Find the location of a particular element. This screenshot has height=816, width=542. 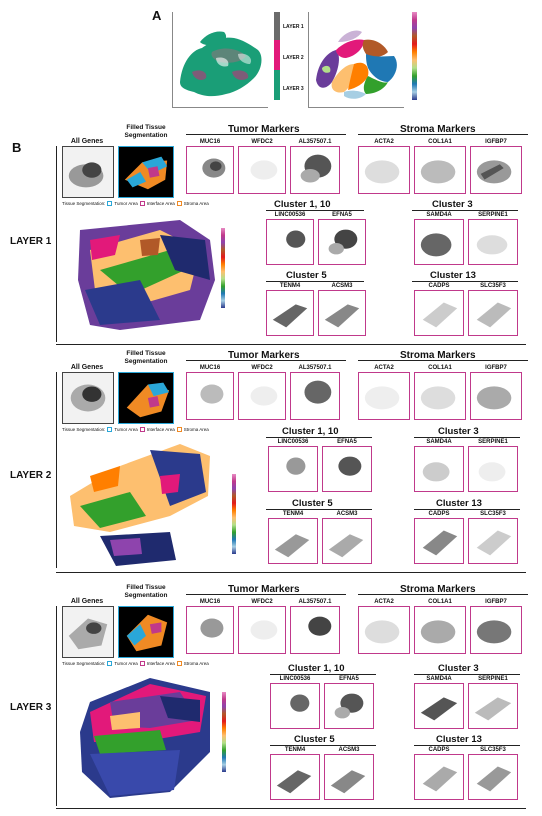

efna5-image-l2 is located at coordinates (347, 469).